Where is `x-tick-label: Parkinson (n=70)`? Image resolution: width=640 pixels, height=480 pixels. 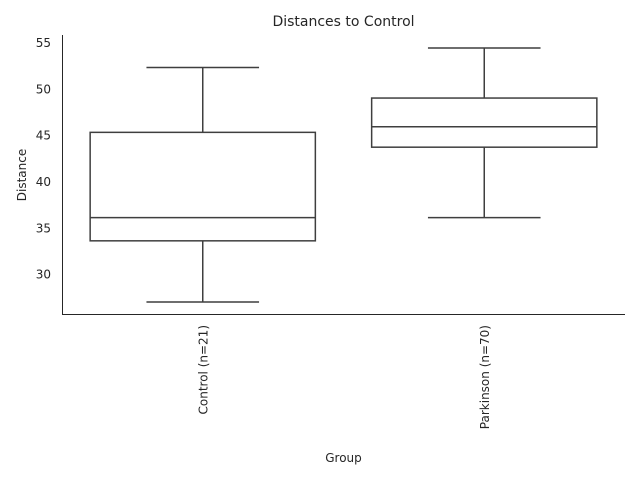 x-tick-label: Parkinson (n=70) is located at coordinates (485, 377).